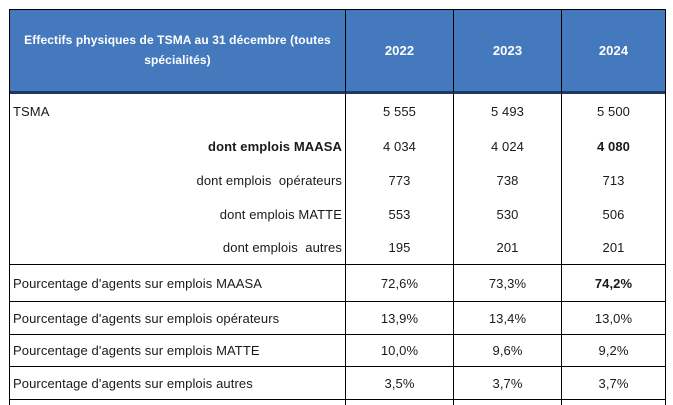 The image size is (673, 405). I want to click on cell-value: 773, so click(399, 180).